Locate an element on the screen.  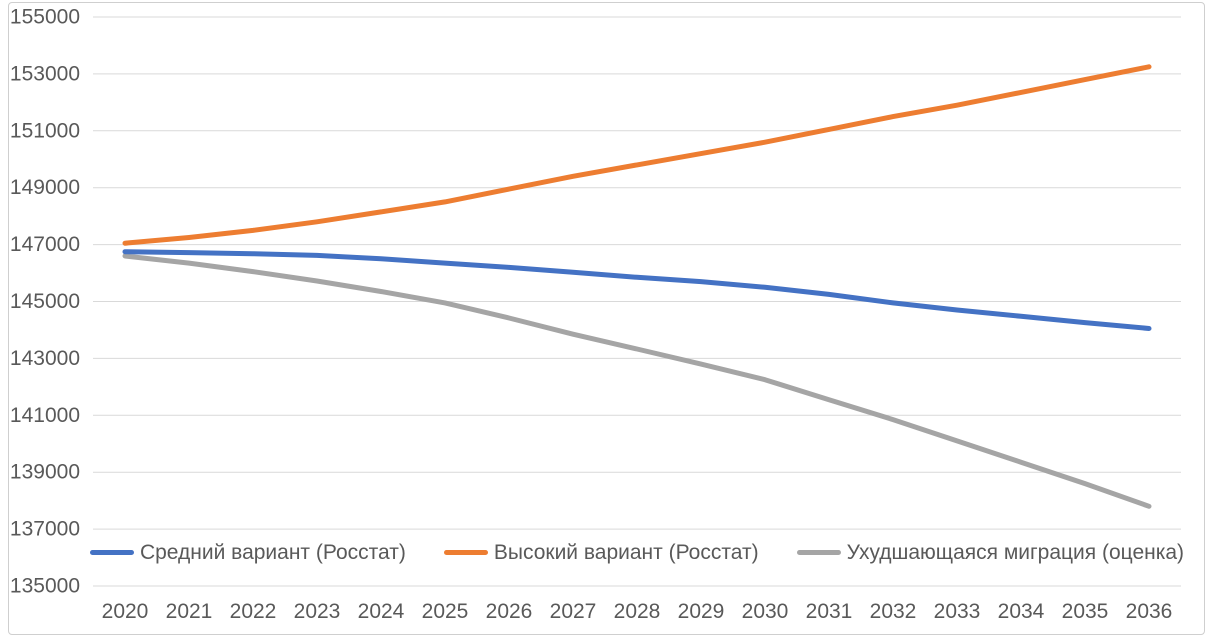
x-tick-label-2035: 2035 is located at coordinates (1085, 611).